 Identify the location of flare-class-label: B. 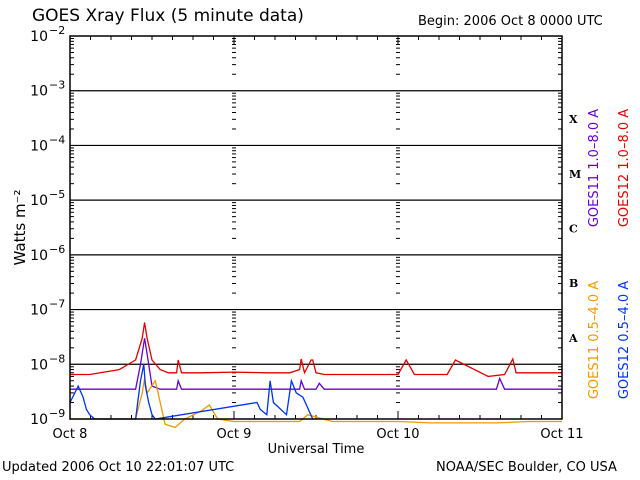
(573, 283).